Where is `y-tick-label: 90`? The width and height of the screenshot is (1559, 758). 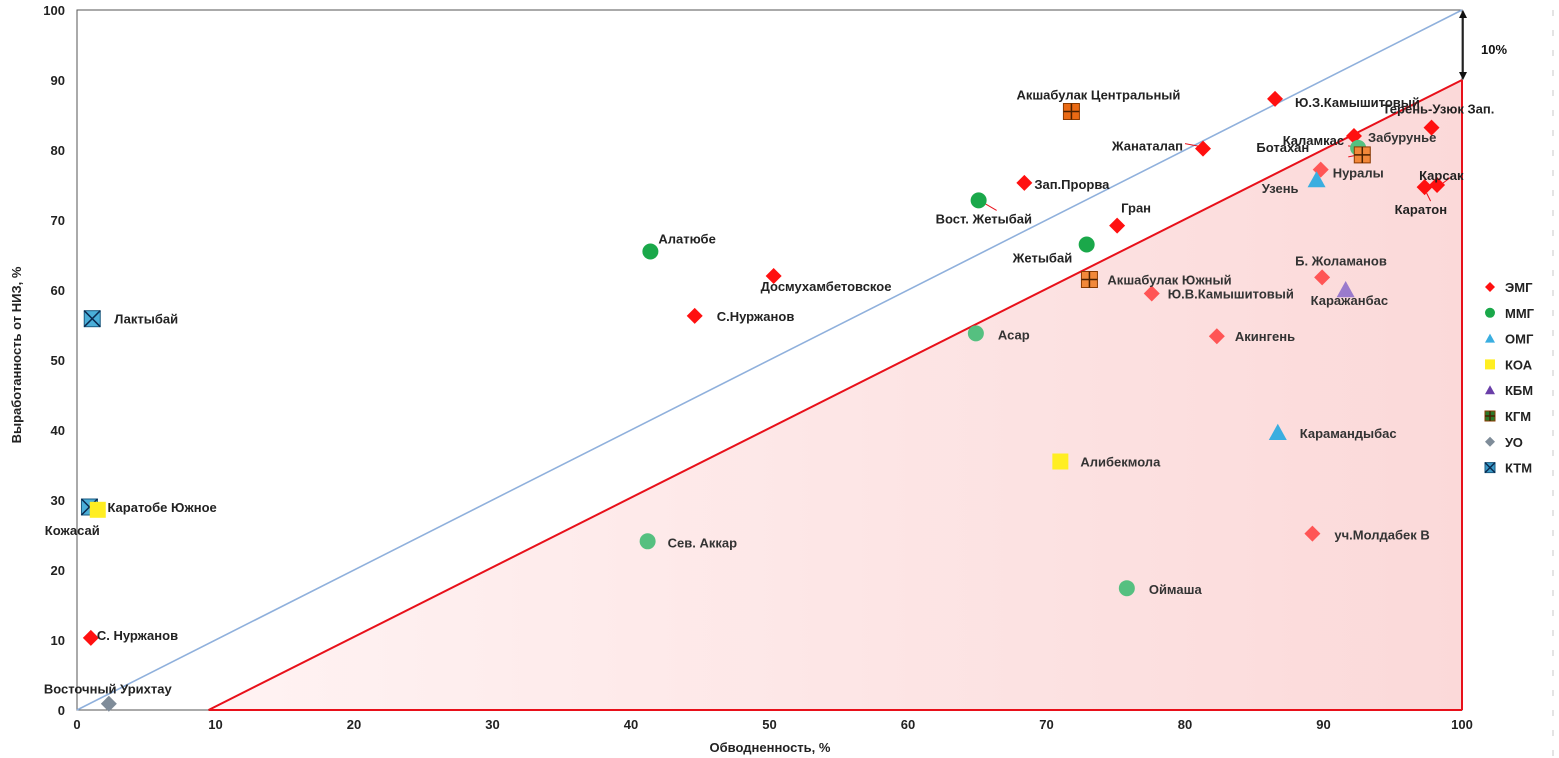
y-tick-label: 90 is located at coordinates (58, 80).